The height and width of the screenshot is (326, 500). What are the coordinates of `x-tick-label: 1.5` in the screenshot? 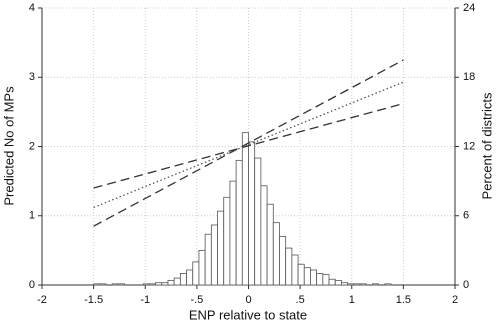 It's located at (403, 300).